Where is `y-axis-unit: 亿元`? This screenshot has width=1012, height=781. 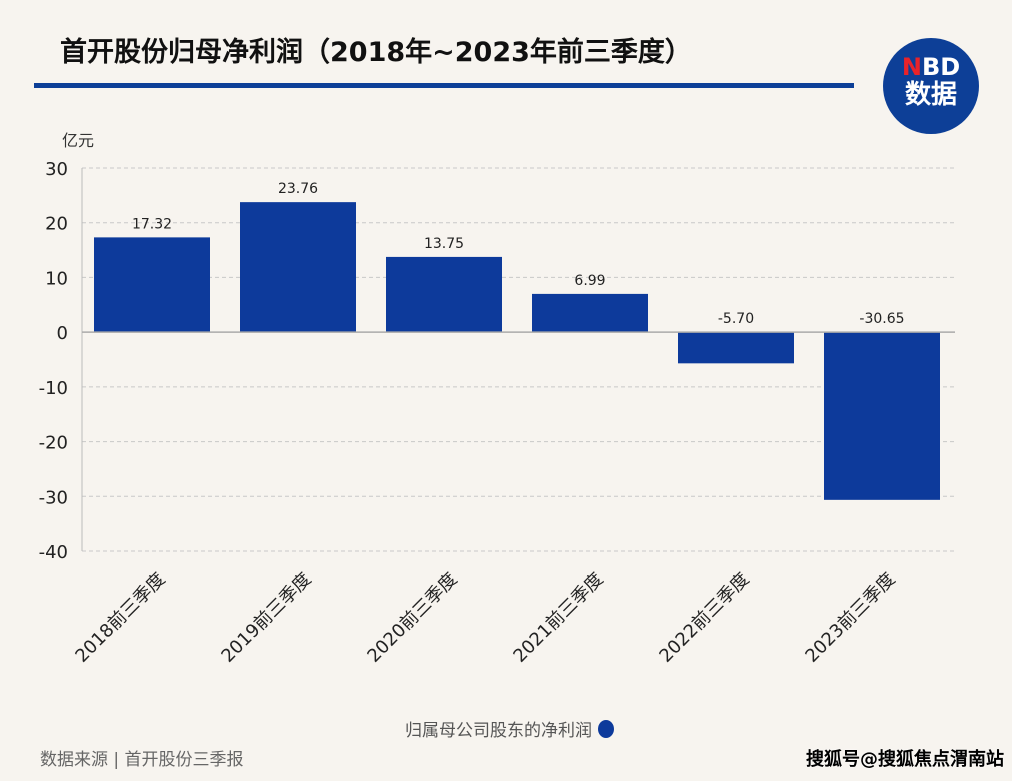
y-axis-unit: 亿元 is located at coordinates (78, 140).